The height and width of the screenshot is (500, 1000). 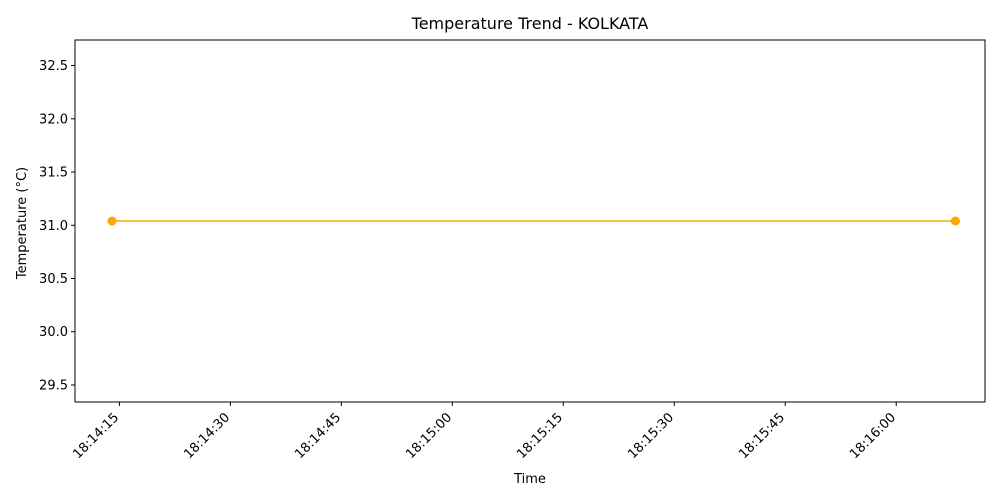 I want to click on y-axis-title: Temperature (°C), so click(x=22, y=223).